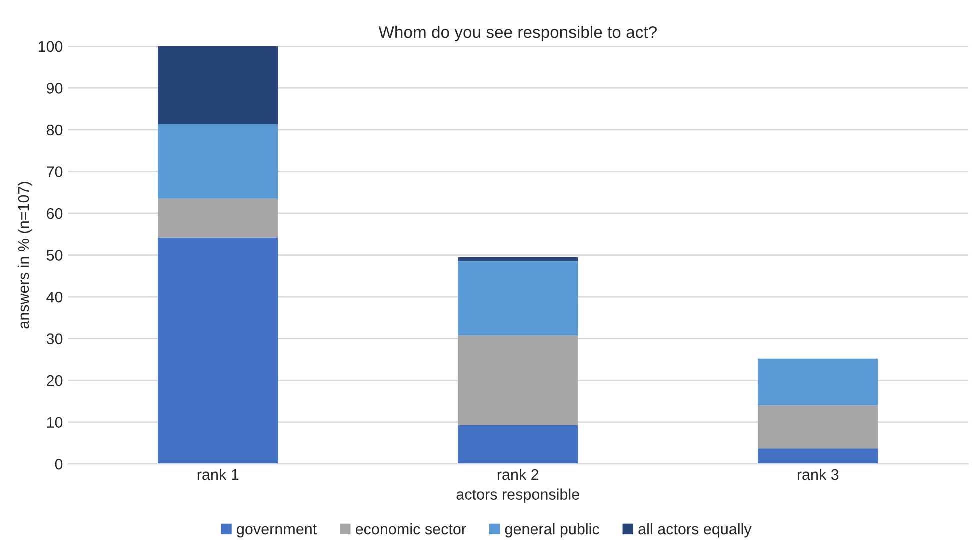  What do you see at coordinates (55, 422) in the screenshot?
I see `y-tick-label: 10` at bounding box center [55, 422].